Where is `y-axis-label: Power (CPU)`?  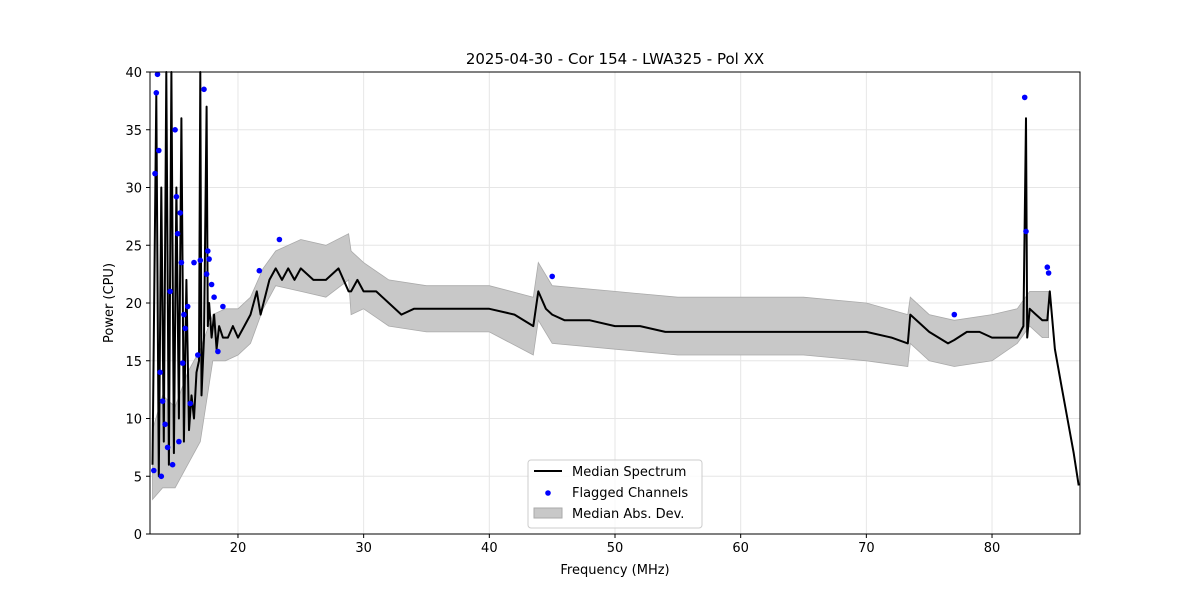
y-axis-label: Power (CPU) is located at coordinates (109, 303).